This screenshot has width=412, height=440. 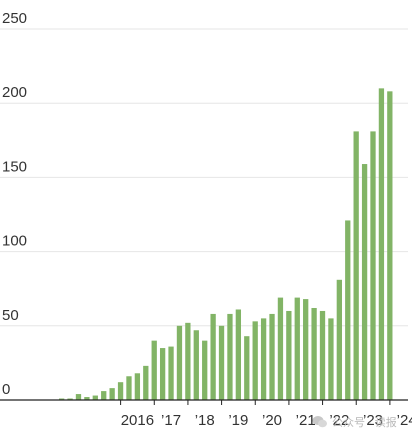 I want to click on y-tick-label-250: 250, so click(x=14, y=18).